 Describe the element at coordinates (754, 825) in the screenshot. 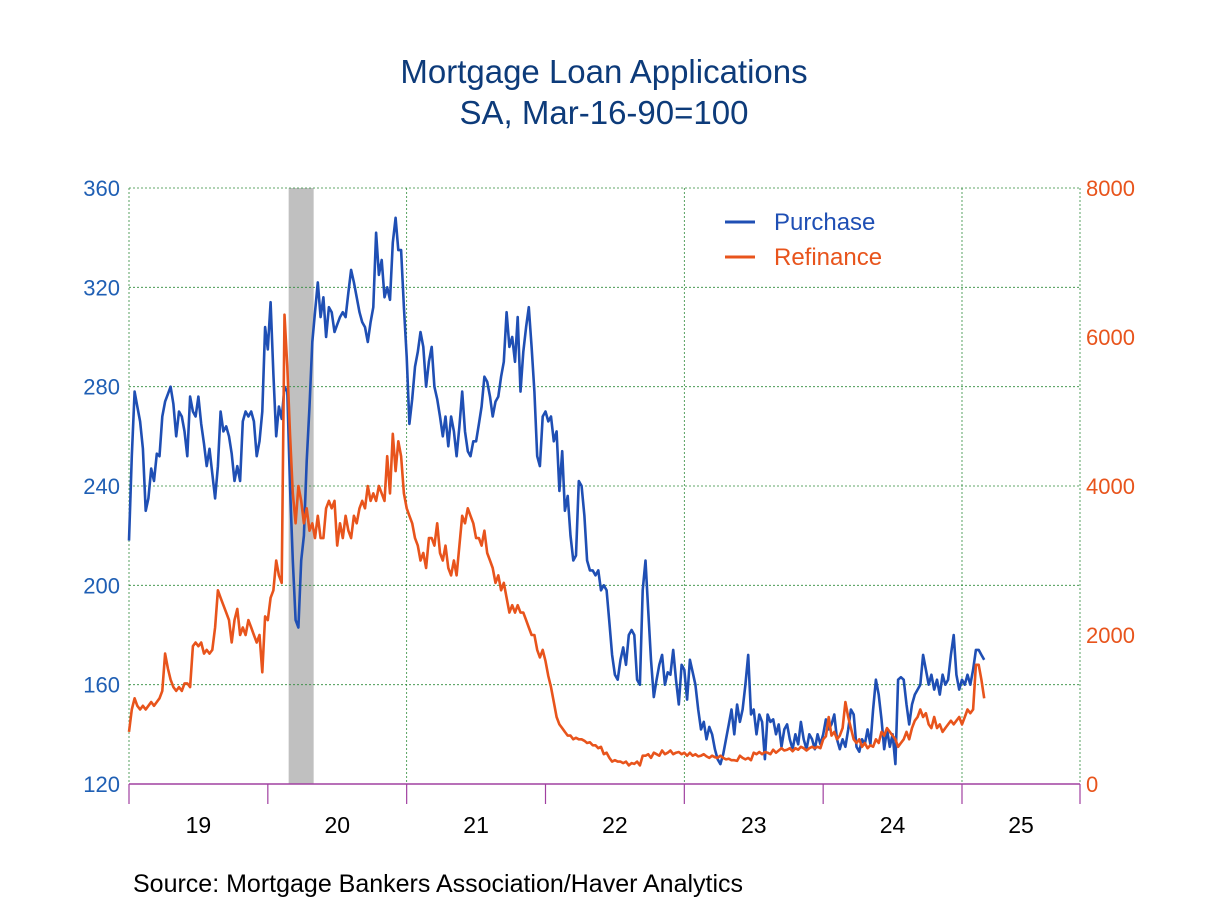

I see `x-axis-tick-label: 23` at that location.